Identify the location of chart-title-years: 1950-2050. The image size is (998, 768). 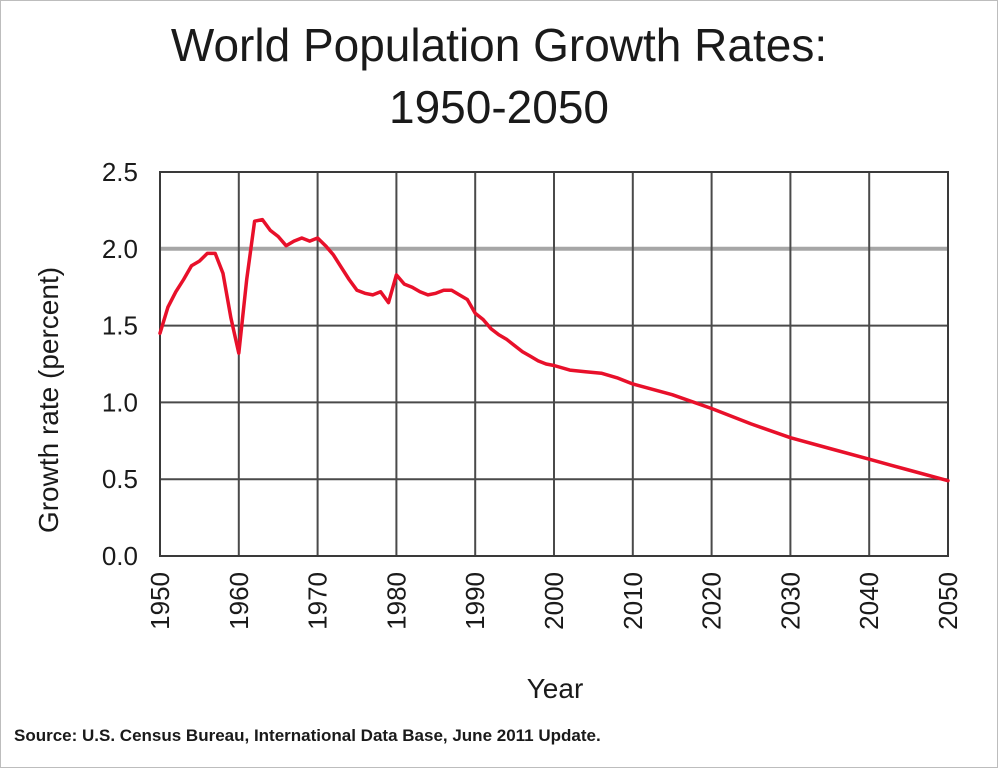
(499, 107).